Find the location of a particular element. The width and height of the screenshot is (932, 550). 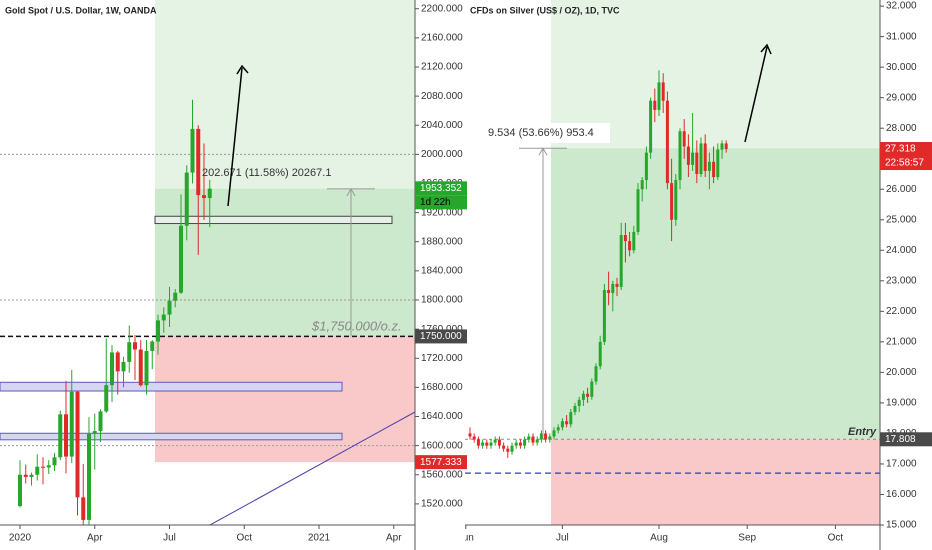

measure-label-bg is located at coordinates (546, 133).